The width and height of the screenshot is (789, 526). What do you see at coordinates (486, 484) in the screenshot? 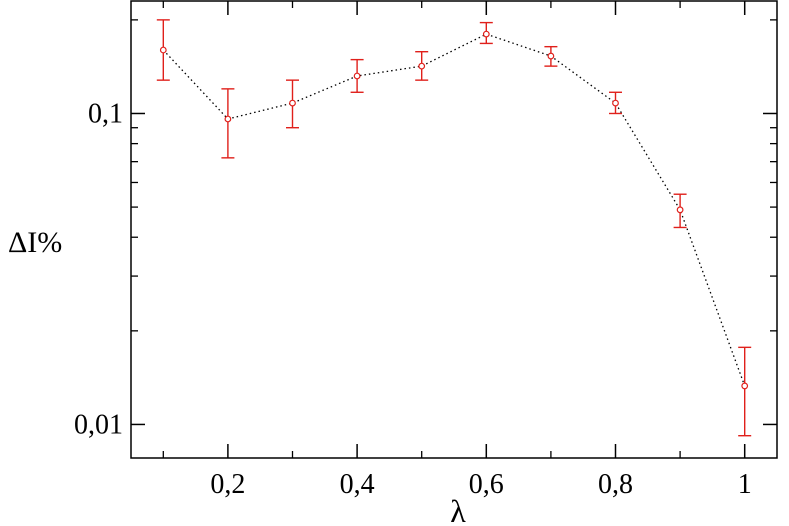
I see `x-tick-label: 0,6` at bounding box center [486, 484].